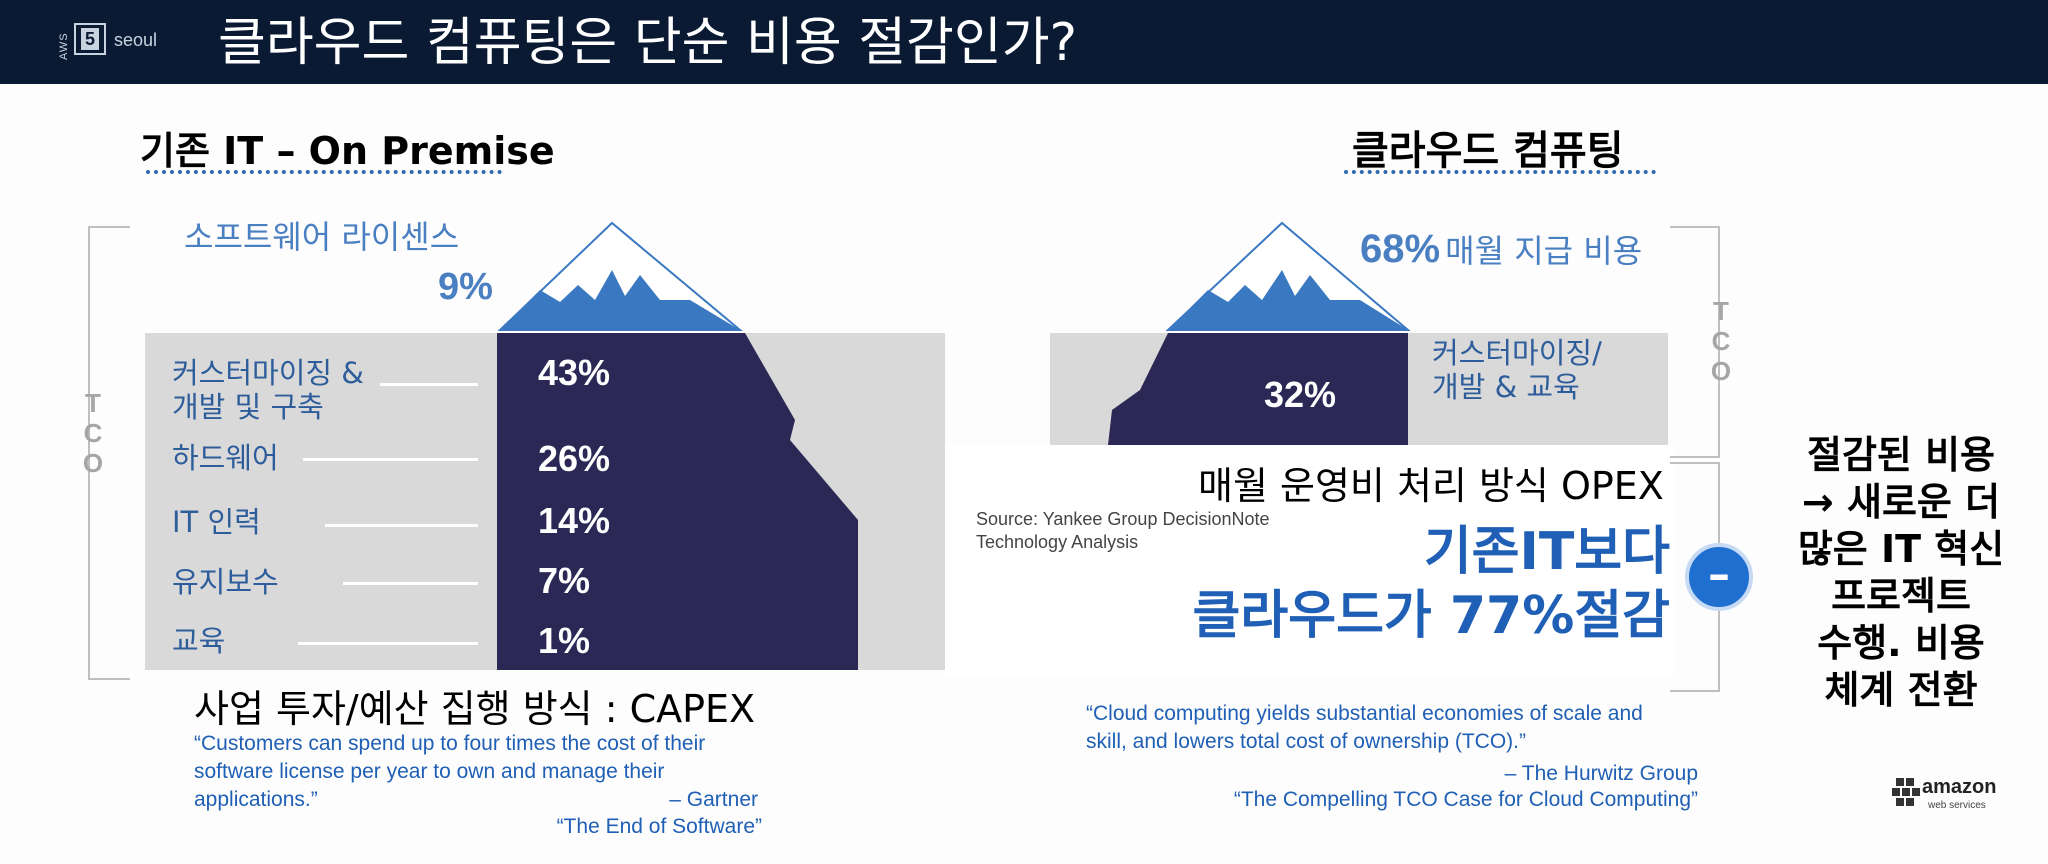 The width and height of the screenshot is (2048, 864). I want to click on capex-caption: 사업 투자/예산 집행 방식 : CAPEX, so click(475, 709).